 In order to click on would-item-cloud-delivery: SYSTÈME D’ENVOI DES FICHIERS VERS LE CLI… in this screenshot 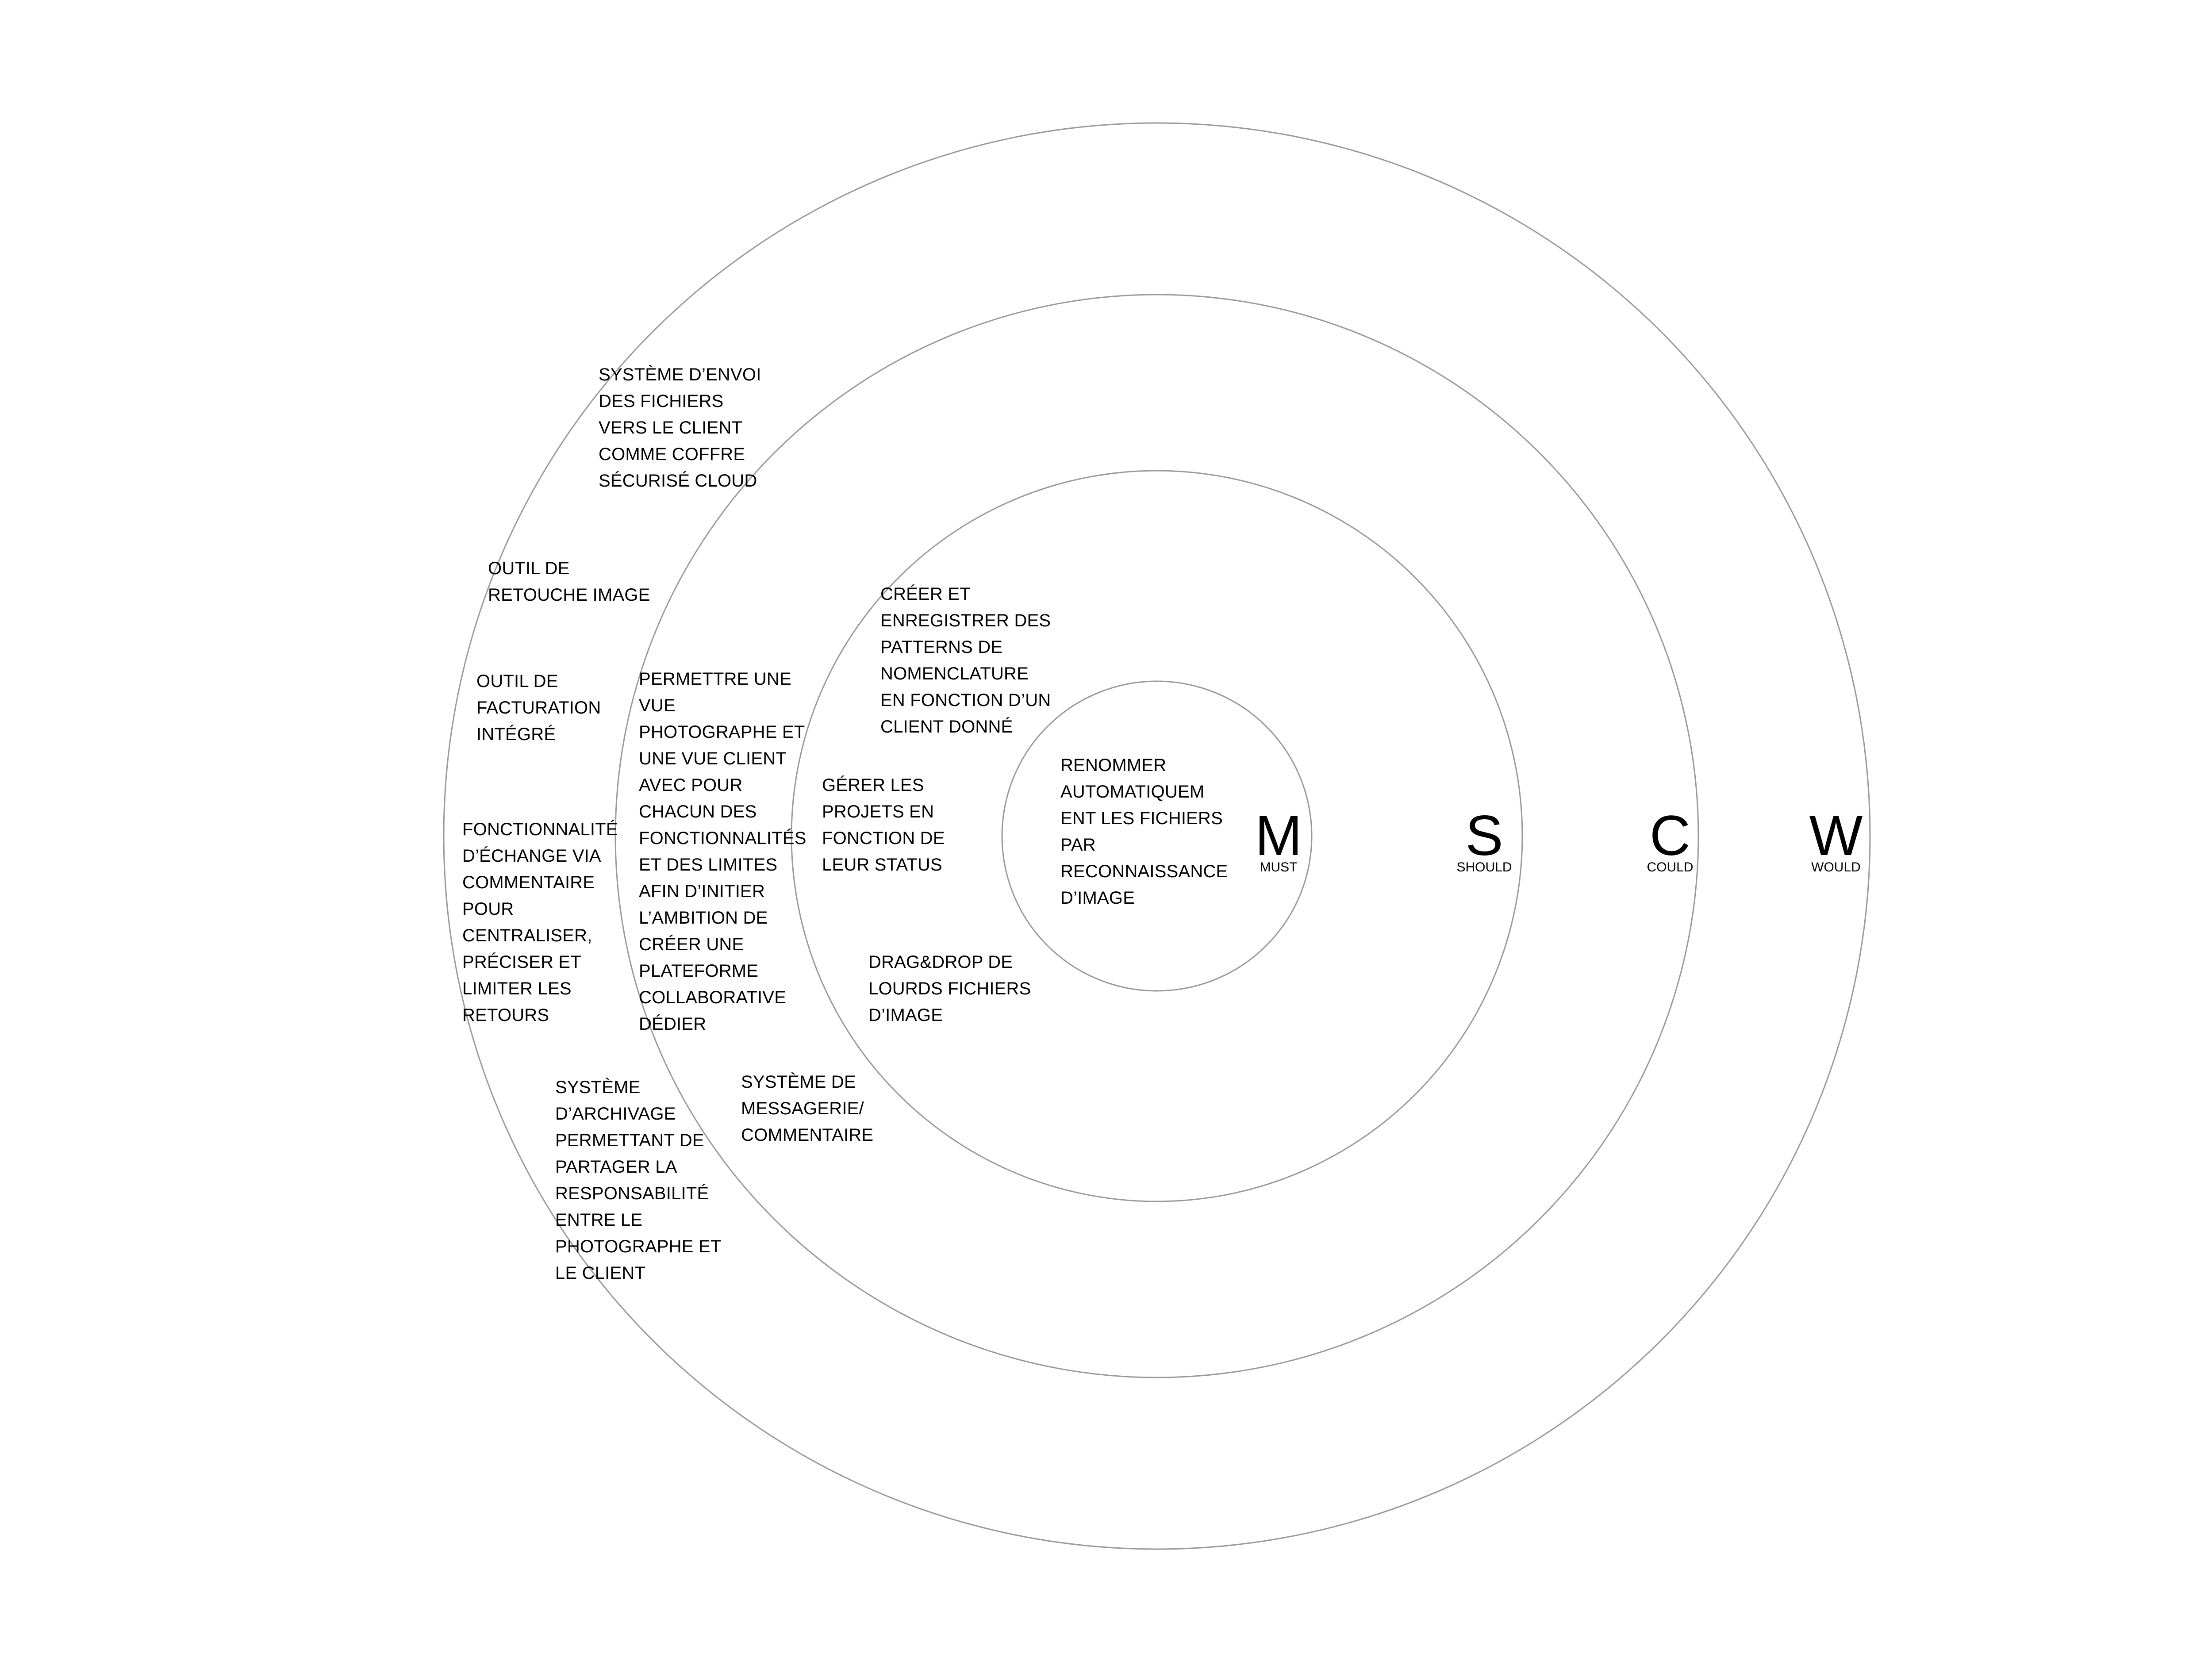, I will do `click(680, 428)`.